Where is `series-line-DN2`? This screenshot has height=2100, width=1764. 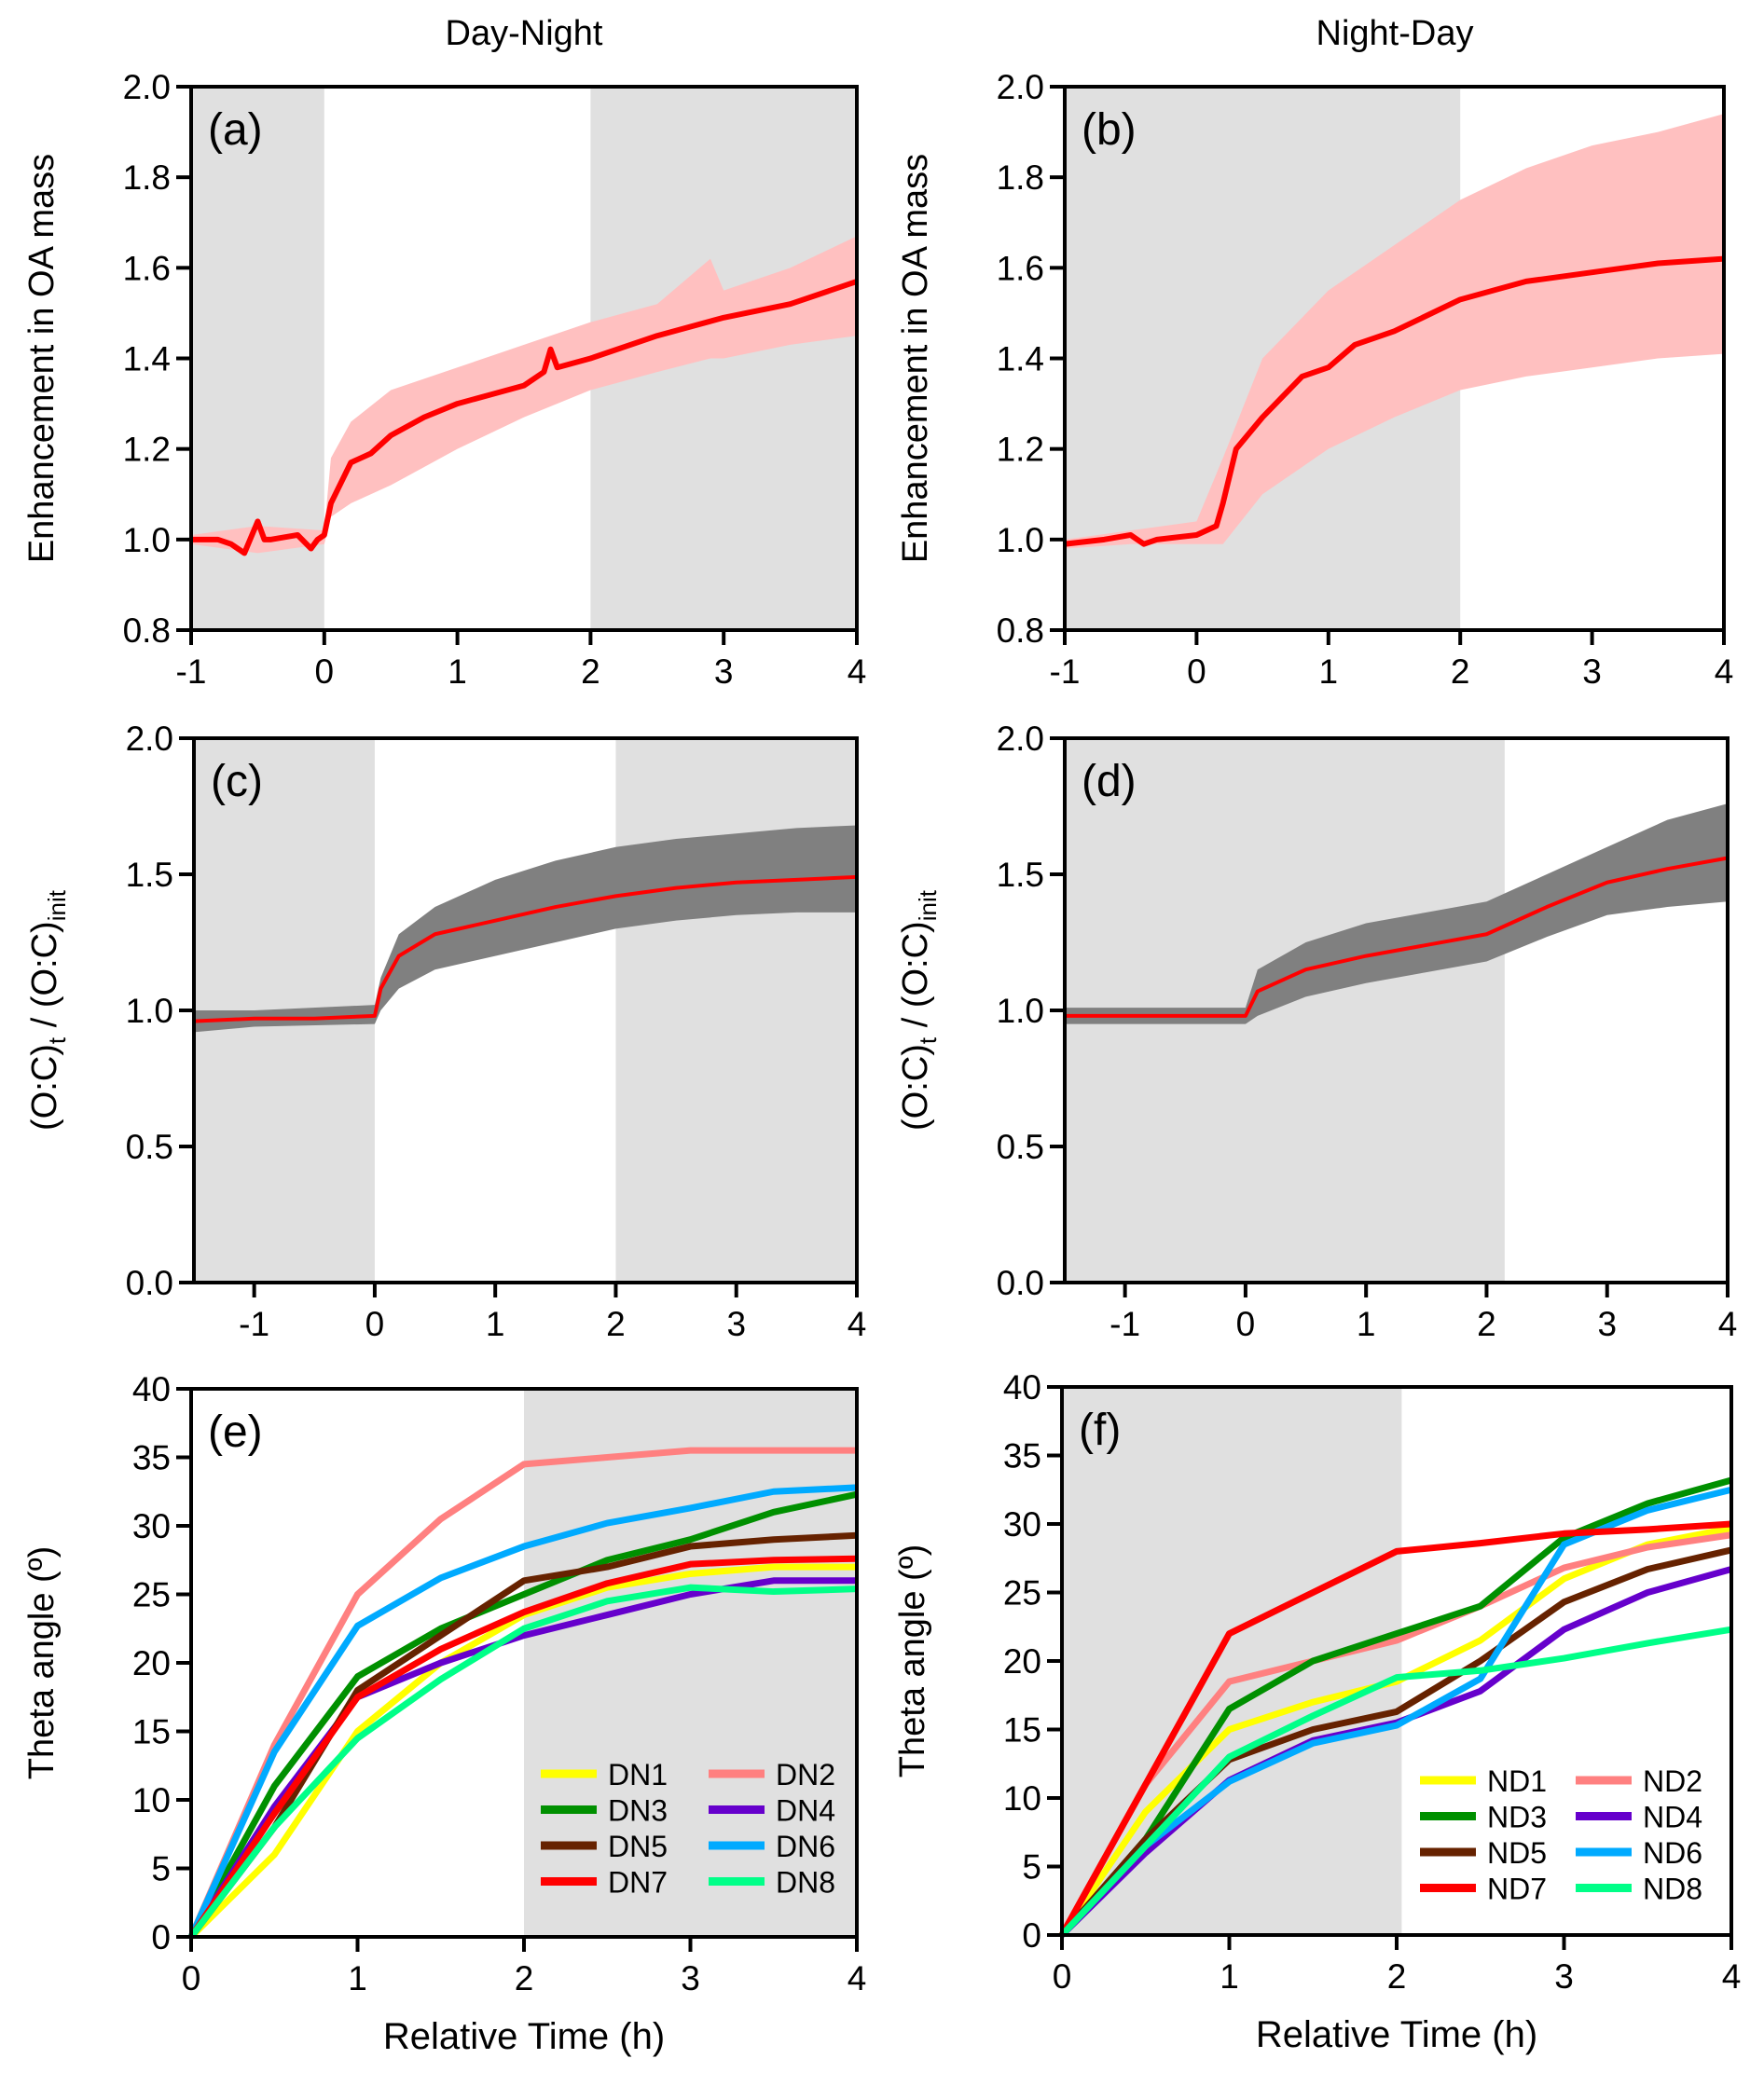 series-line-DN2 is located at coordinates (522, 1693).